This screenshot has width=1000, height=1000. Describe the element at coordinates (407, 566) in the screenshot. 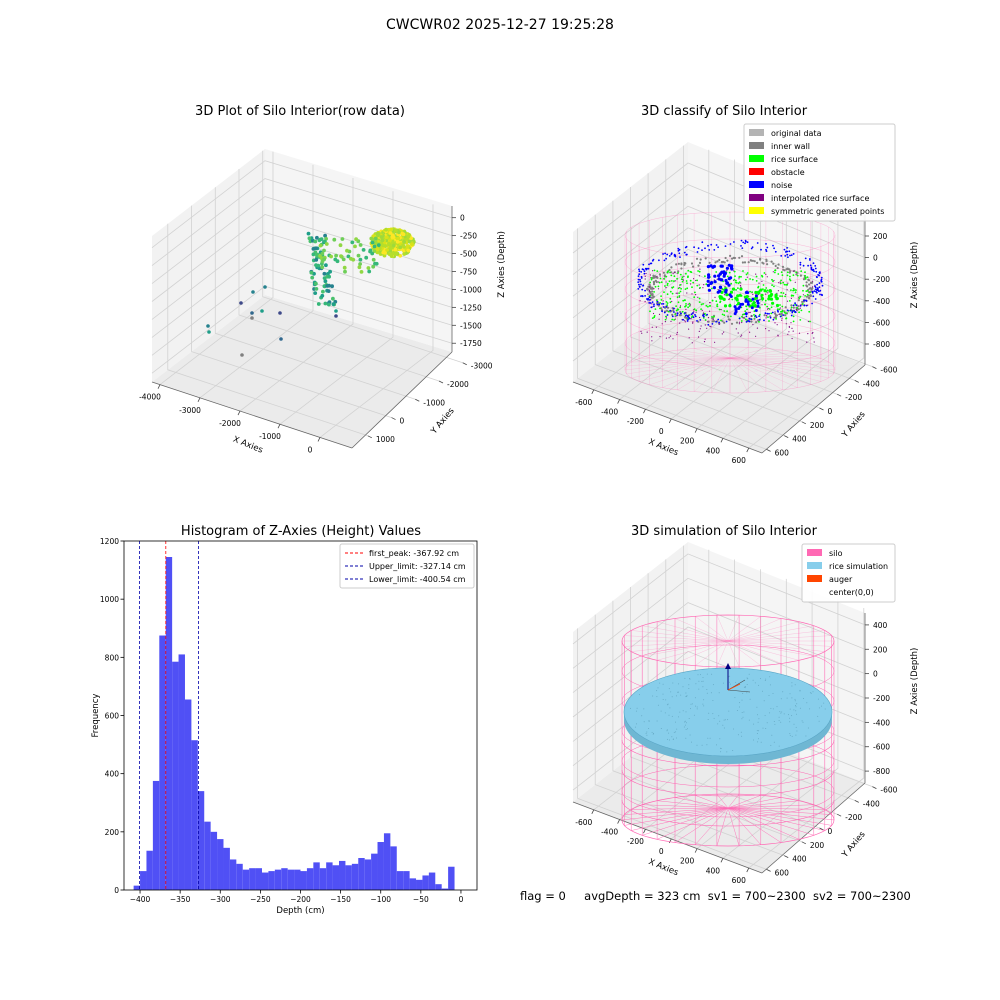

I see `histogram-legend` at that location.